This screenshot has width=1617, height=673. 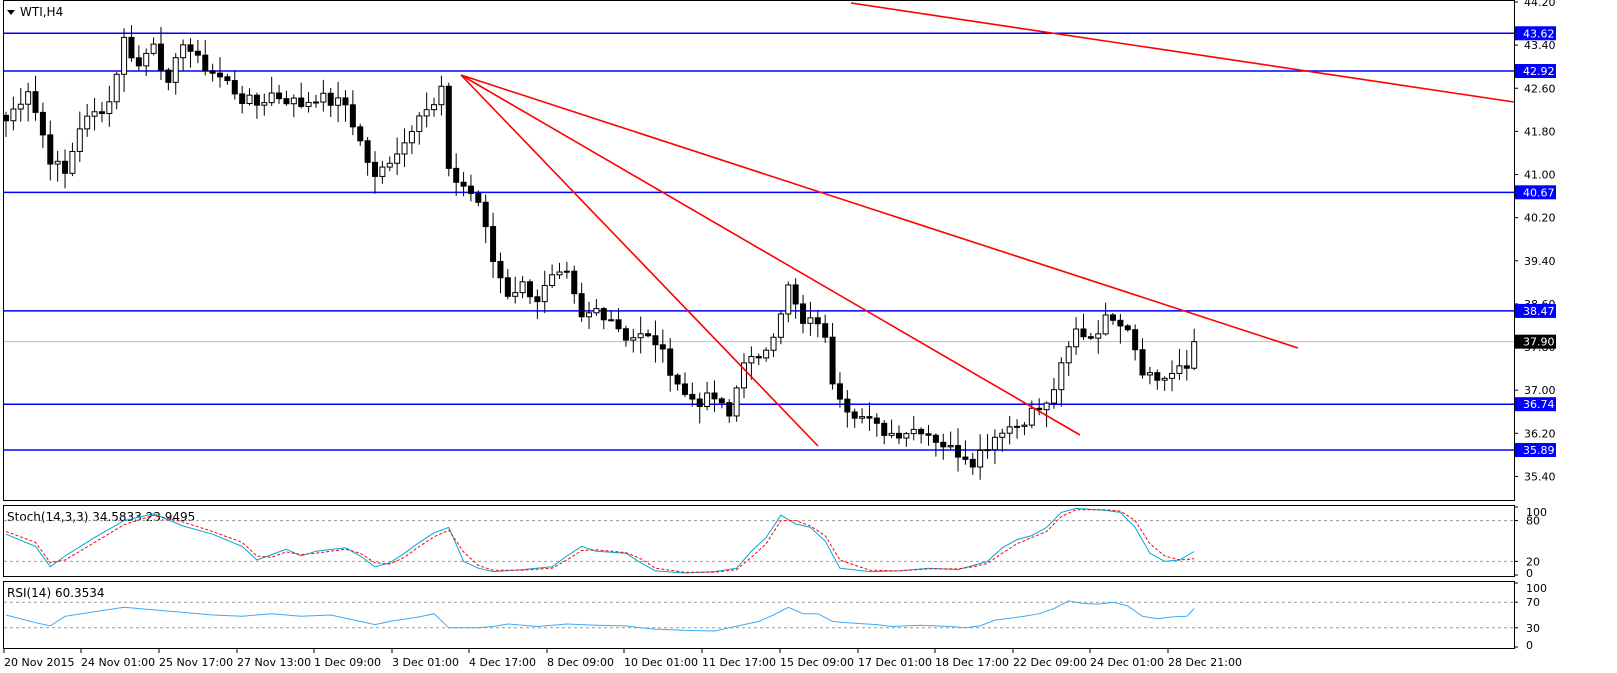 What do you see at coordinates (274, 662) in the screenshot?
I see `time-tick-label: 27 Nov 13:00` at bounding box center [274, 662].